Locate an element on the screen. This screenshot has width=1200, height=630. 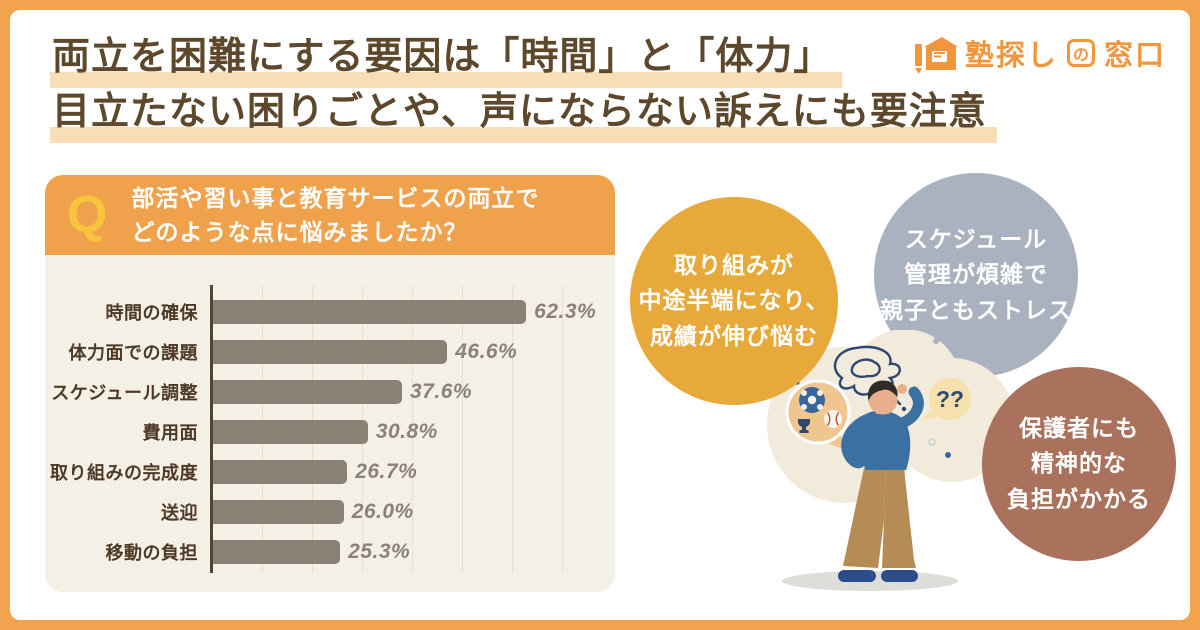
bar-value-label: 26.0% is located at coordinates (382, 511).